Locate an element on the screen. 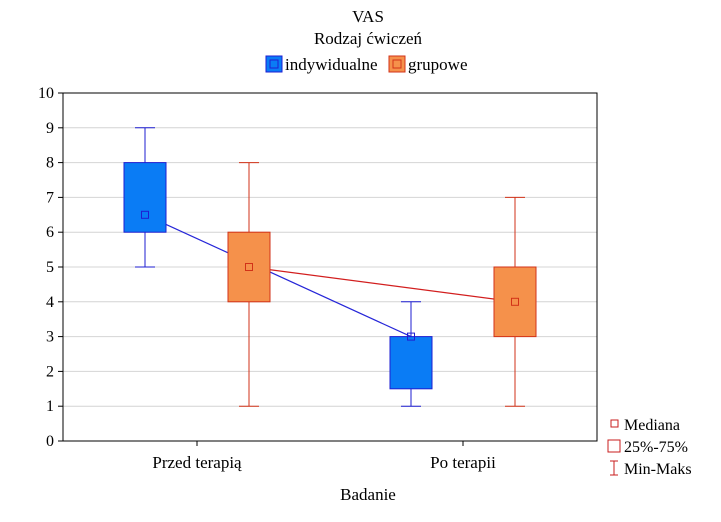 The image size is (721, 522). y-tick-label: 0 is located at coordinates (50, 441).